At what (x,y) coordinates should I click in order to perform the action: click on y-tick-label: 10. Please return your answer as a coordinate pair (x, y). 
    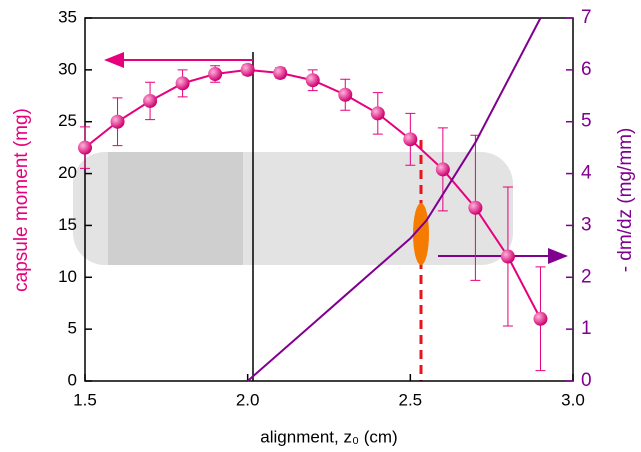
    Looking at the image, I should click on (67, 276).